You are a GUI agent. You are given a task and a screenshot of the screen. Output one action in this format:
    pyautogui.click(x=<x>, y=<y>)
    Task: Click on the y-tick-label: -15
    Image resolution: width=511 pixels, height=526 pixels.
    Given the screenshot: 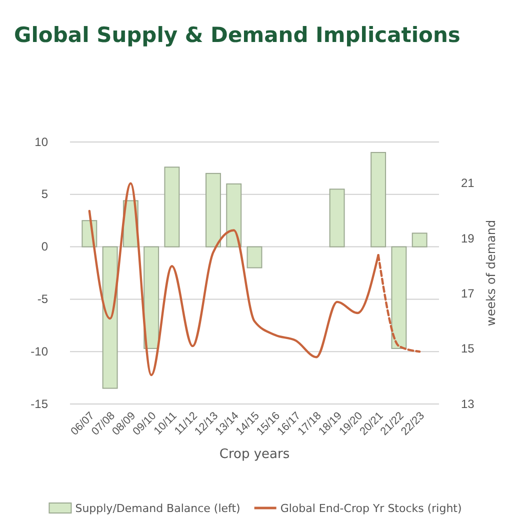 What is the action you would take?
    pyautogui.click(x=39, y=403)
    